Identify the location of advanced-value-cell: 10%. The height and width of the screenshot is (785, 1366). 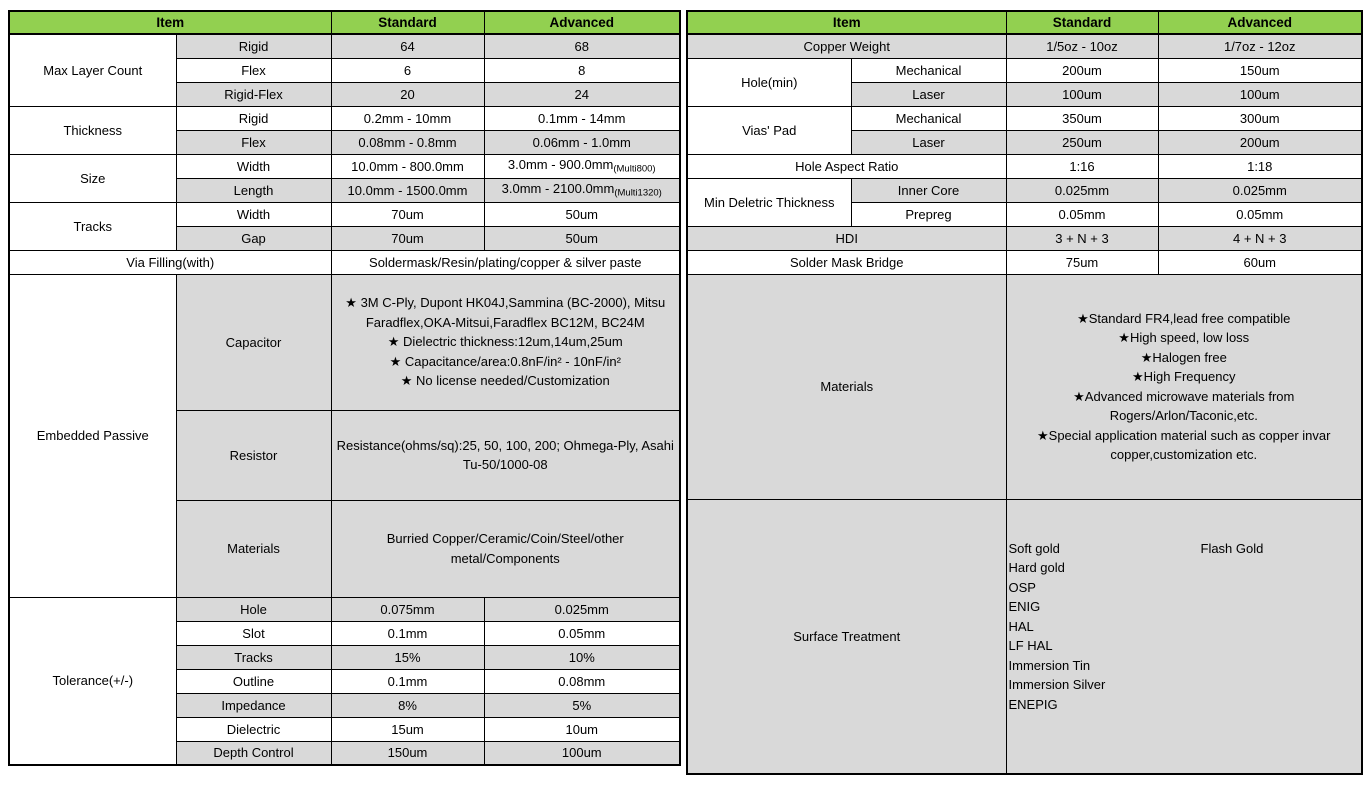
(582, 657).